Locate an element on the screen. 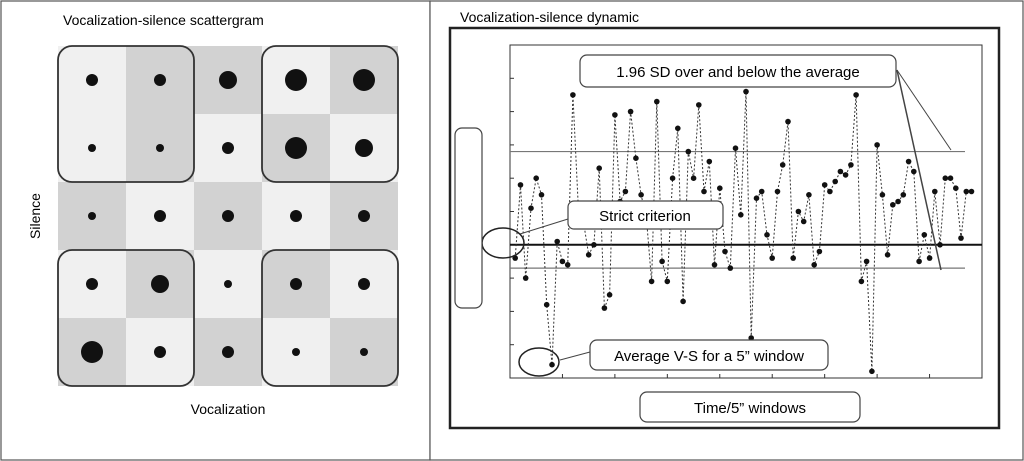  strict-callout-box is located at coordinates (645, 215).